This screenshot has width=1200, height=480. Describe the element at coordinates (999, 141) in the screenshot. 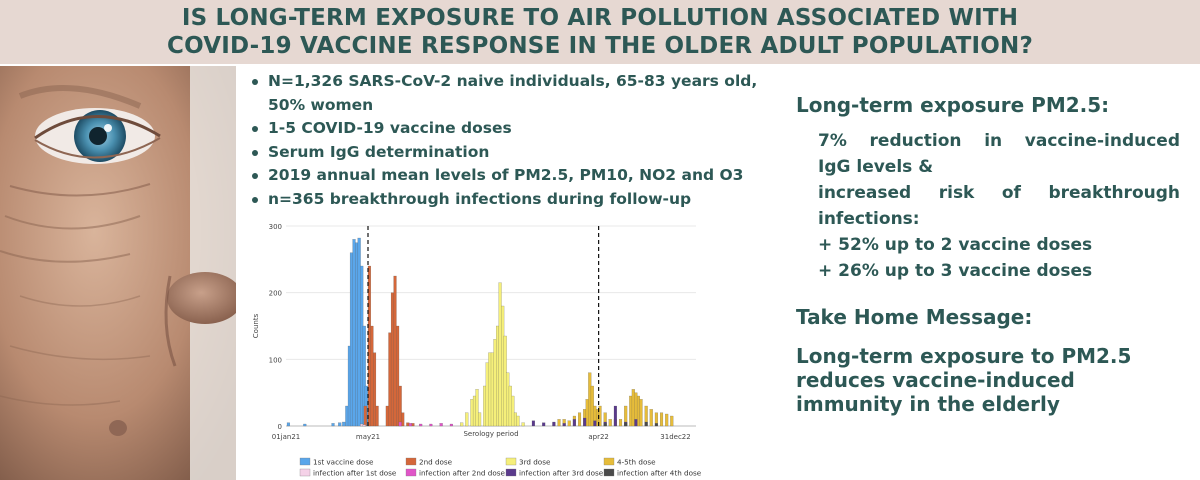

I see `results-line: 7% reduction in vaccine-induced` at that location.